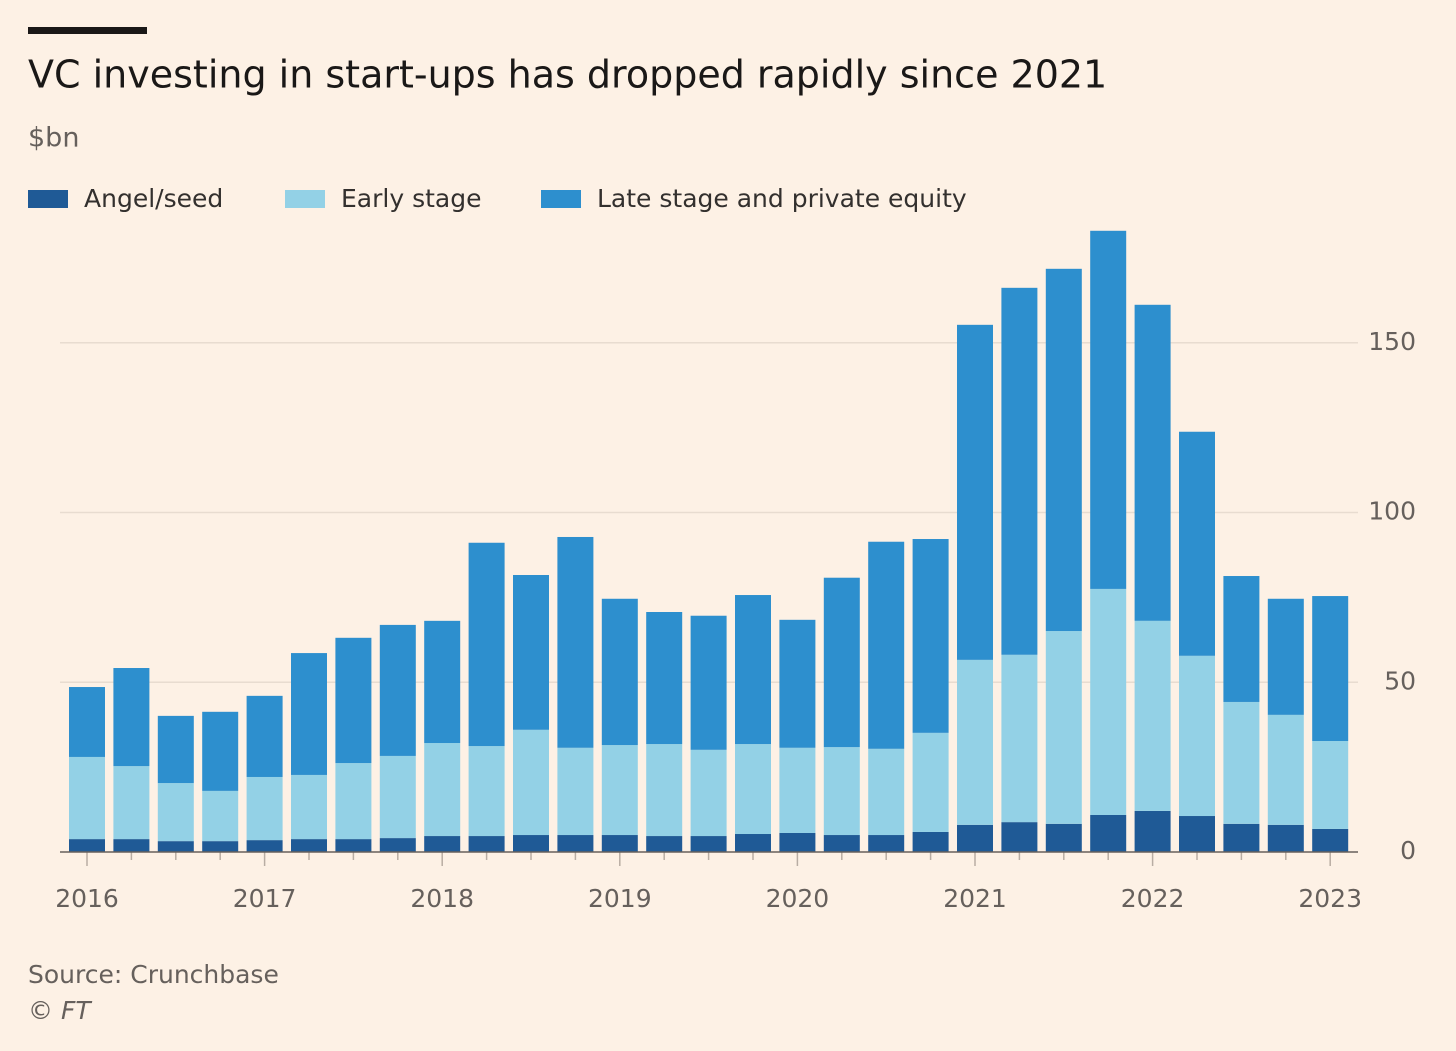 The image size is (1456, 1051). What do you see at coordinates (1400, 680) in the screenshot?
I see `y-tick-label: 50` at bounding box center [1400, 680].